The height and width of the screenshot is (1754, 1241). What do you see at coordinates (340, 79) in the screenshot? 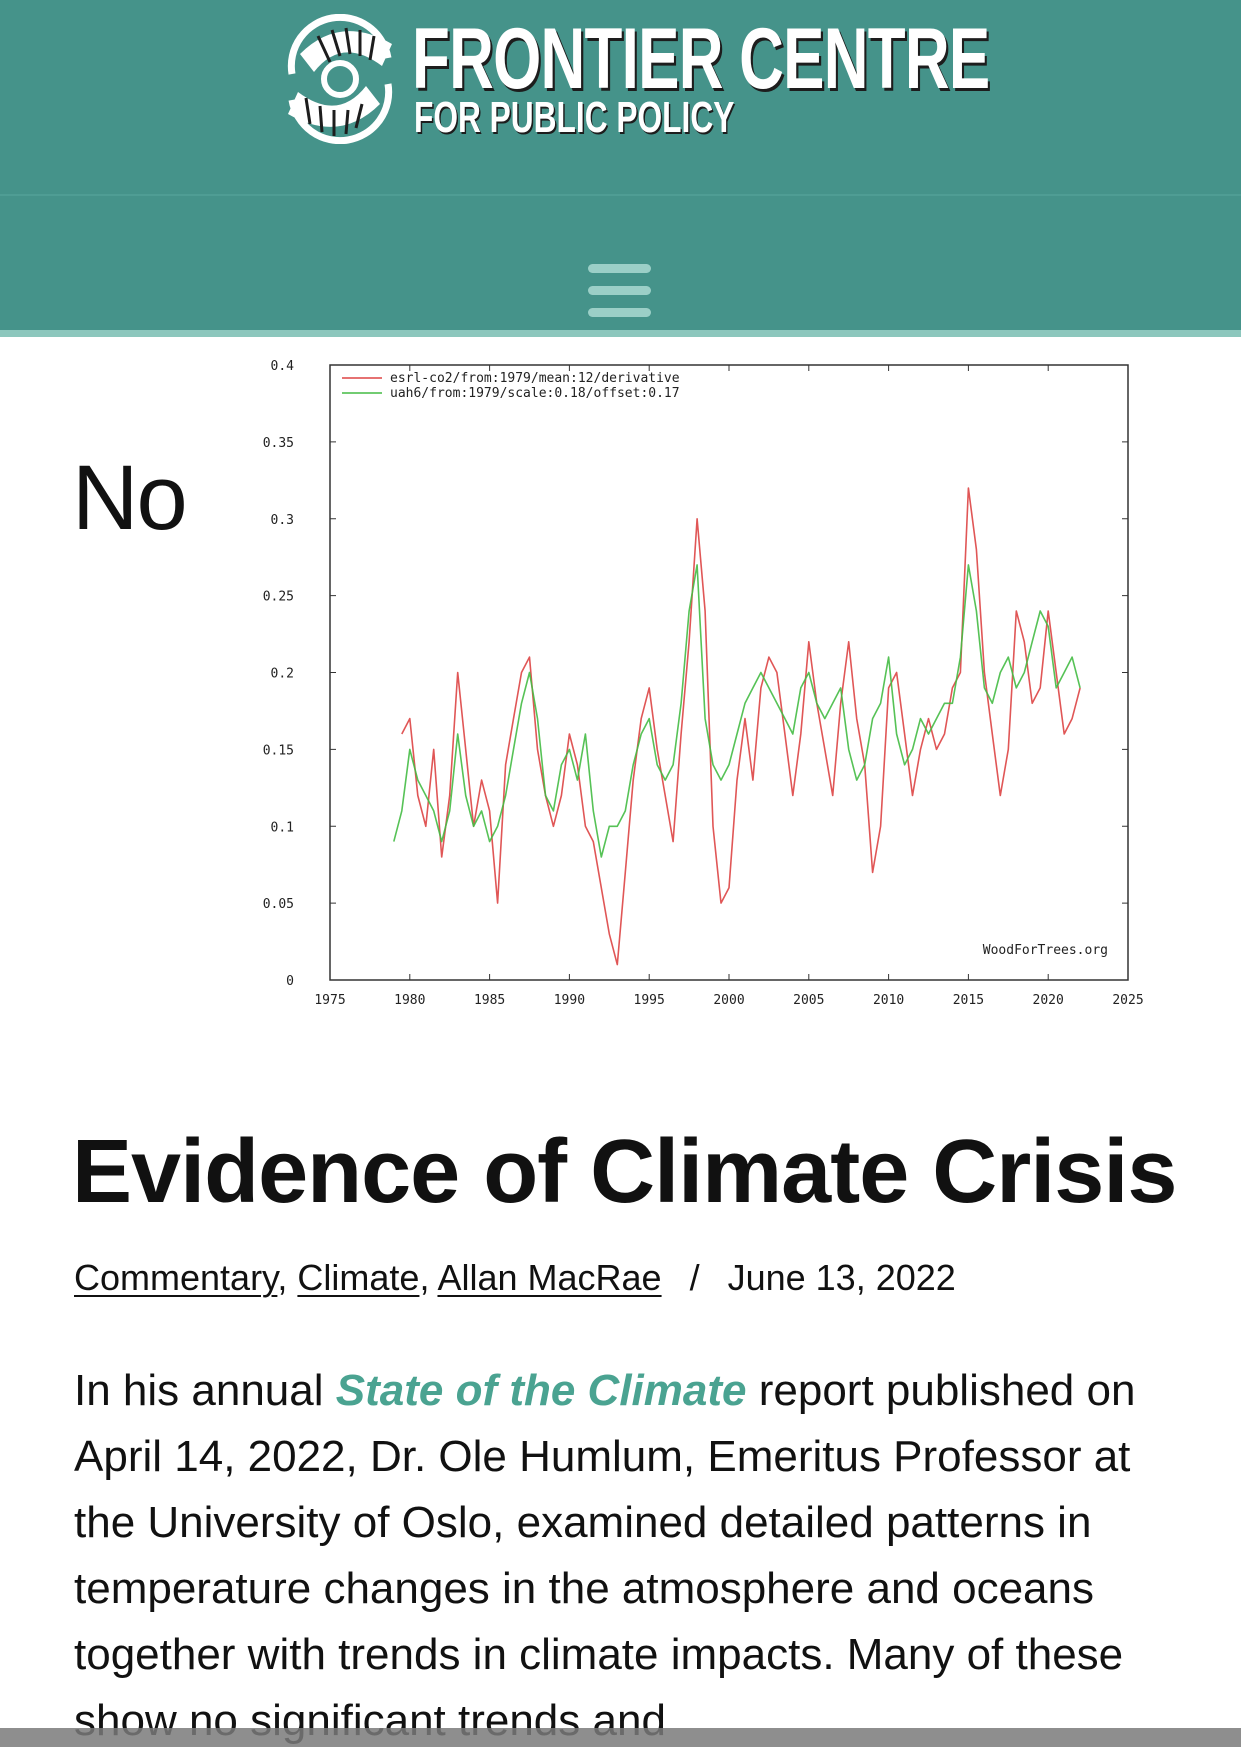
I see `swirl-logo-icon` at bounding box center [340, 79].